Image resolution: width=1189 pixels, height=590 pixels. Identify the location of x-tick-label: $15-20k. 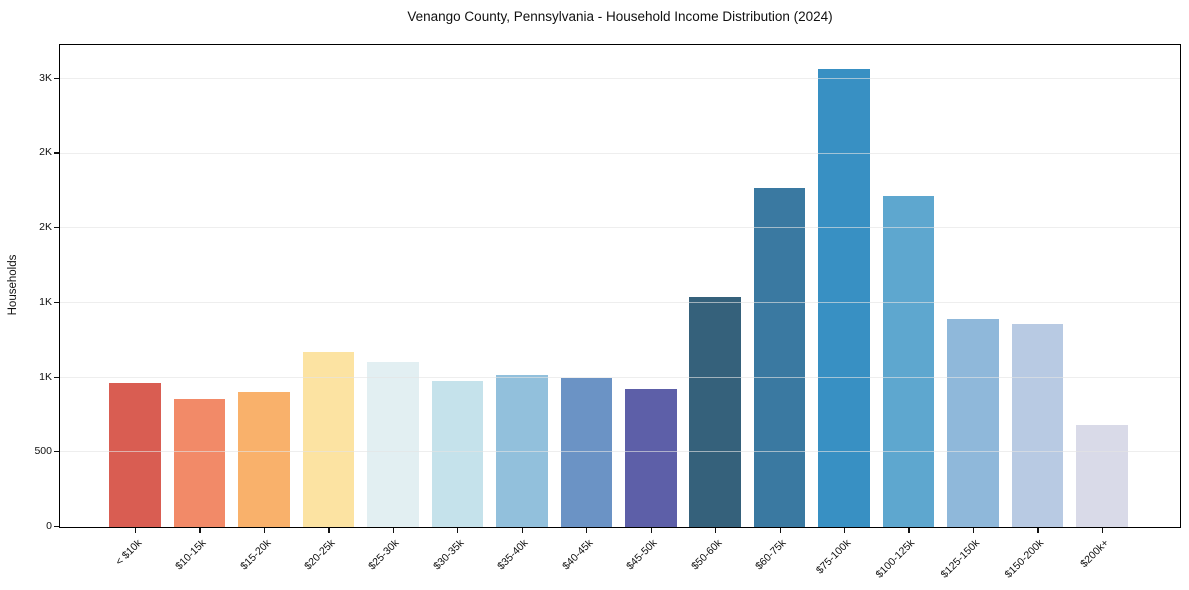
(255, 555).